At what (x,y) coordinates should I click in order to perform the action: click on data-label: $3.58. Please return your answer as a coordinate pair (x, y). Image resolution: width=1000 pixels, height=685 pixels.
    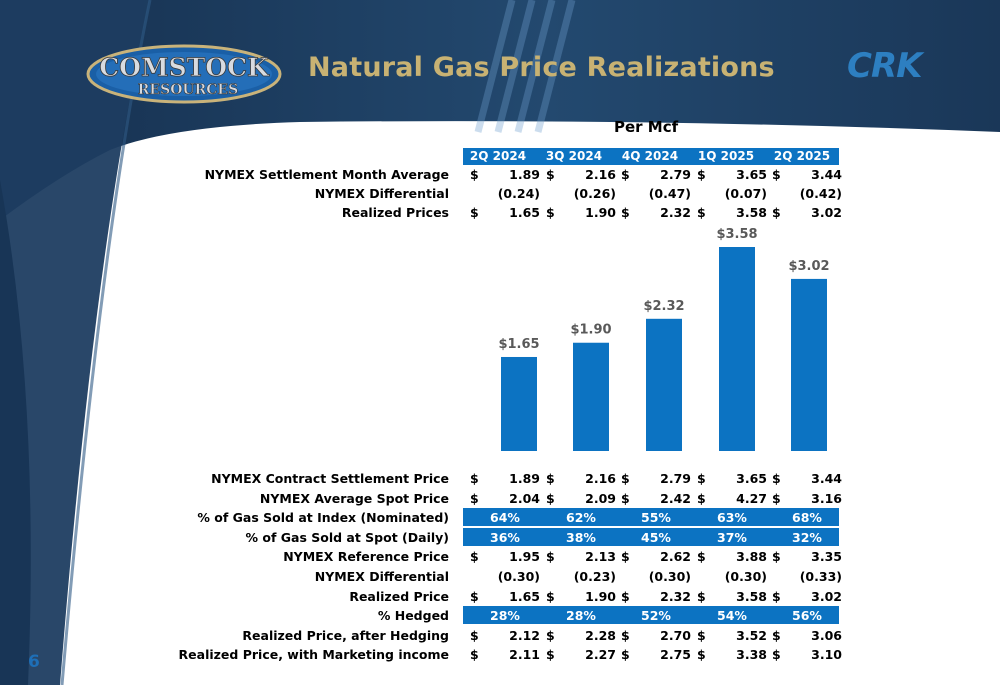
    Looking at the image, I should click on (736, 234).